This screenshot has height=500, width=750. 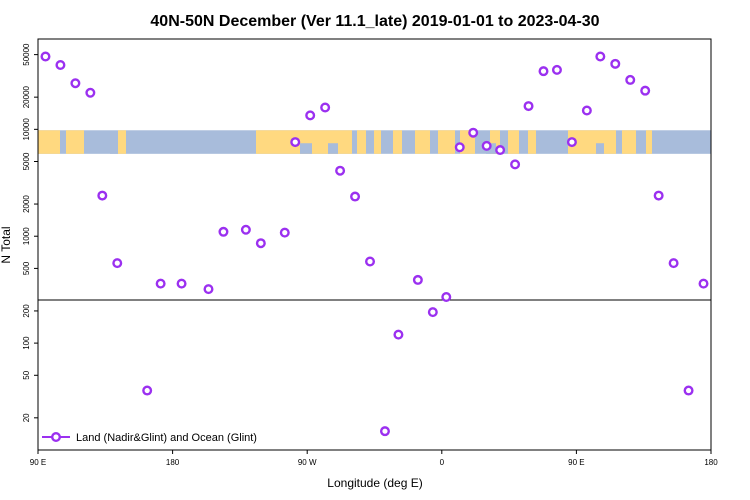 What do you see at coordinates (26, 204) in the screenshot?
I see `y-tick-label: 2000` at bounding box center [26, 204].